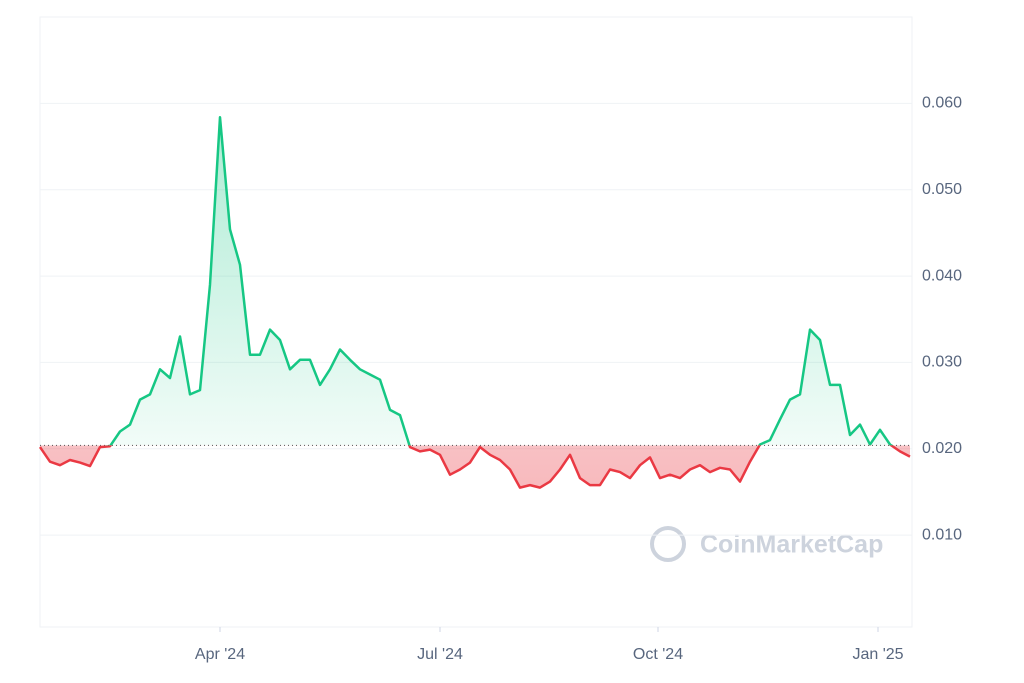 This screenshot has height=683, width=1024. I want to click on y-tick-label: 0.050, so click(942, 189).